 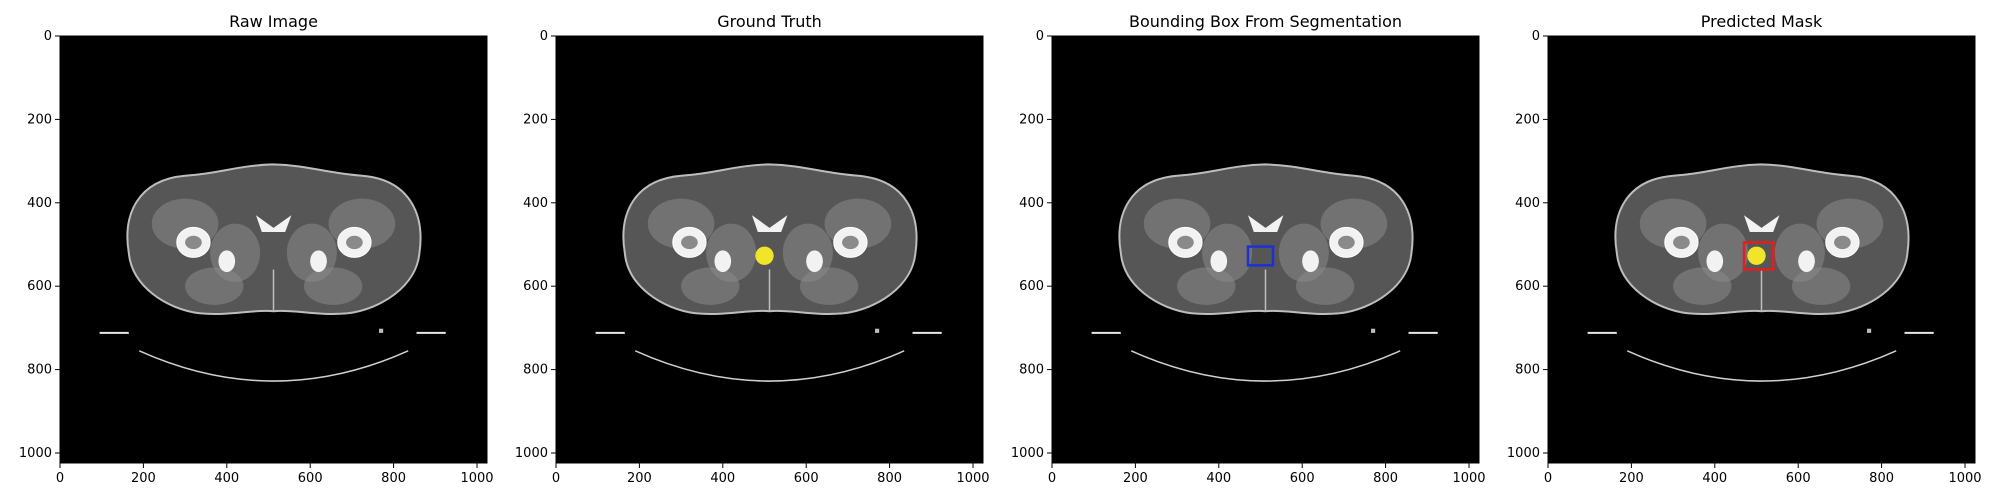 I want to click on bounding-box, so click(x=1260, y=256).